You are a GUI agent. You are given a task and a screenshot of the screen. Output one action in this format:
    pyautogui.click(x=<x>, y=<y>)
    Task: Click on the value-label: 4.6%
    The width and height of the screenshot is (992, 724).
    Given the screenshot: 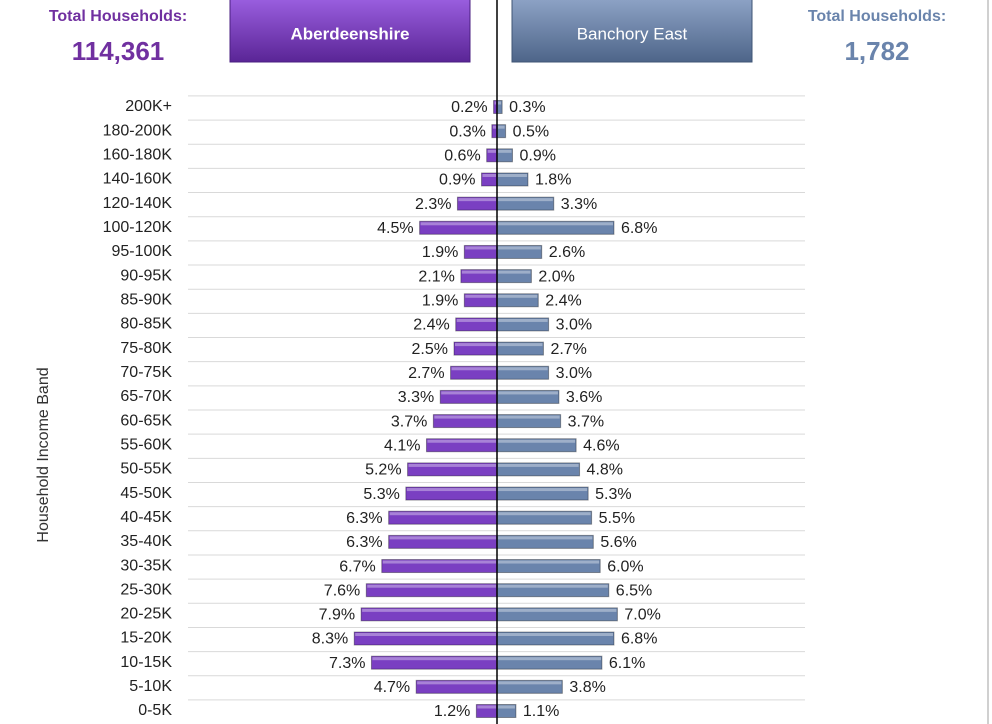 What is the action you would take?
    pyautogui.click(x=601, y=445)
    